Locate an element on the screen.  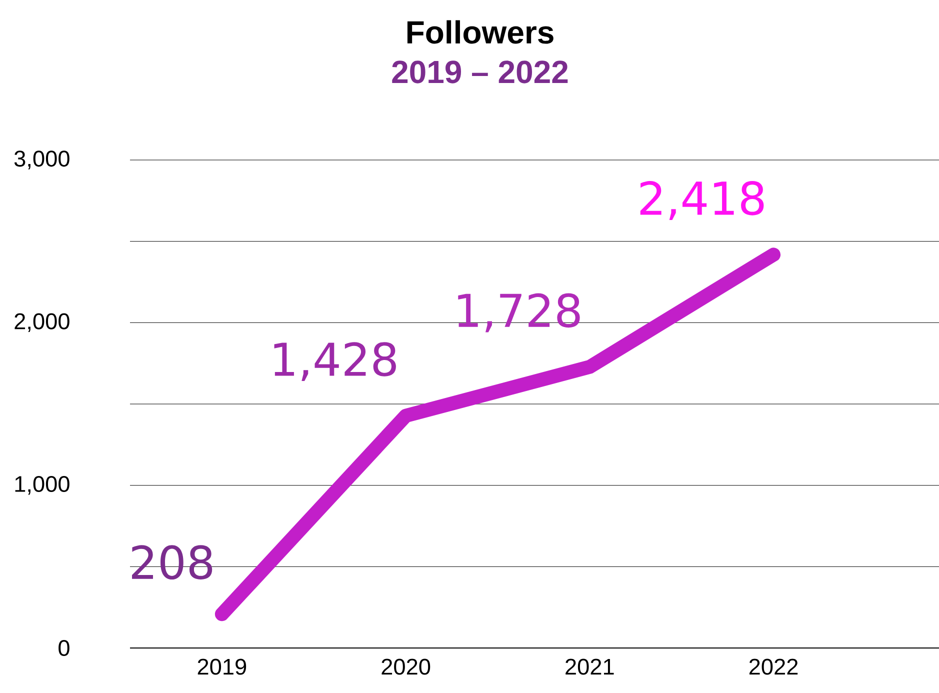
x-tick-label: 2019 is located at coordinates (222, 666).